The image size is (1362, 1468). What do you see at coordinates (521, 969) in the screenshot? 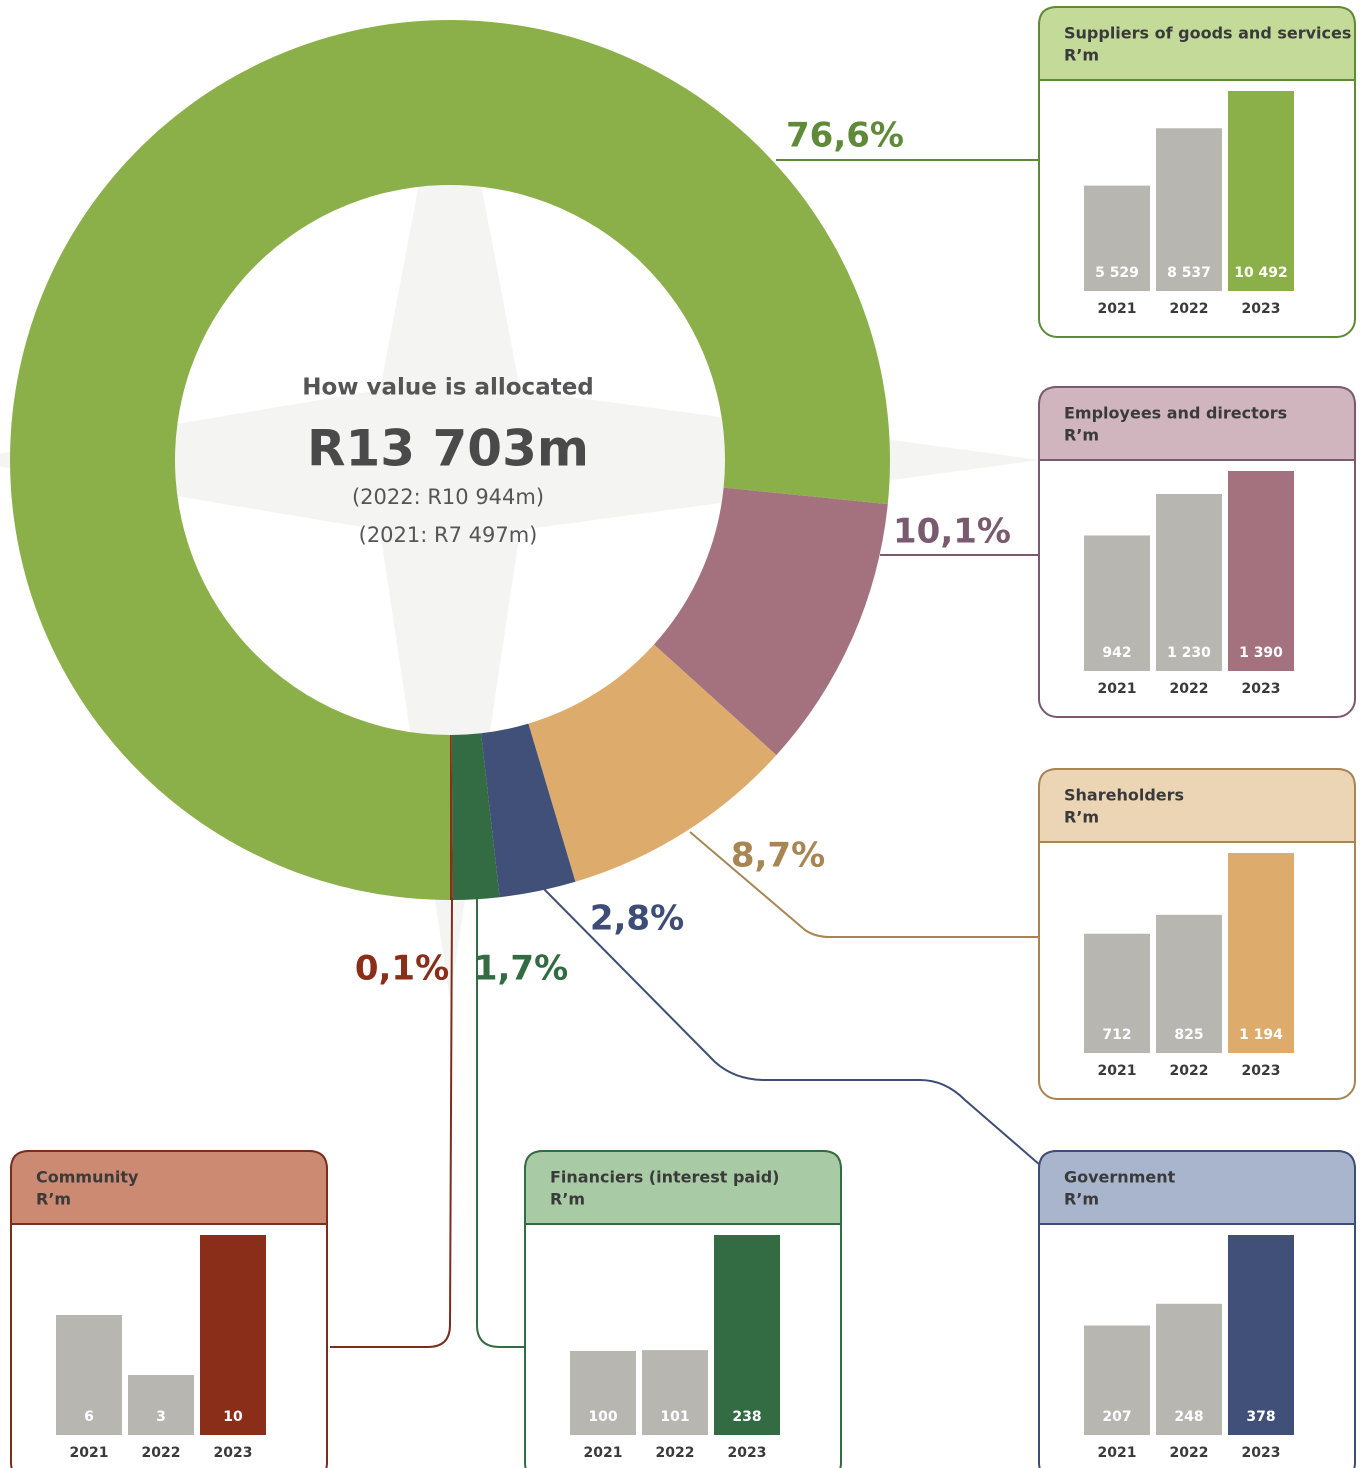
I see `slice-label: 1,7%` at bounding box center [521, 969].